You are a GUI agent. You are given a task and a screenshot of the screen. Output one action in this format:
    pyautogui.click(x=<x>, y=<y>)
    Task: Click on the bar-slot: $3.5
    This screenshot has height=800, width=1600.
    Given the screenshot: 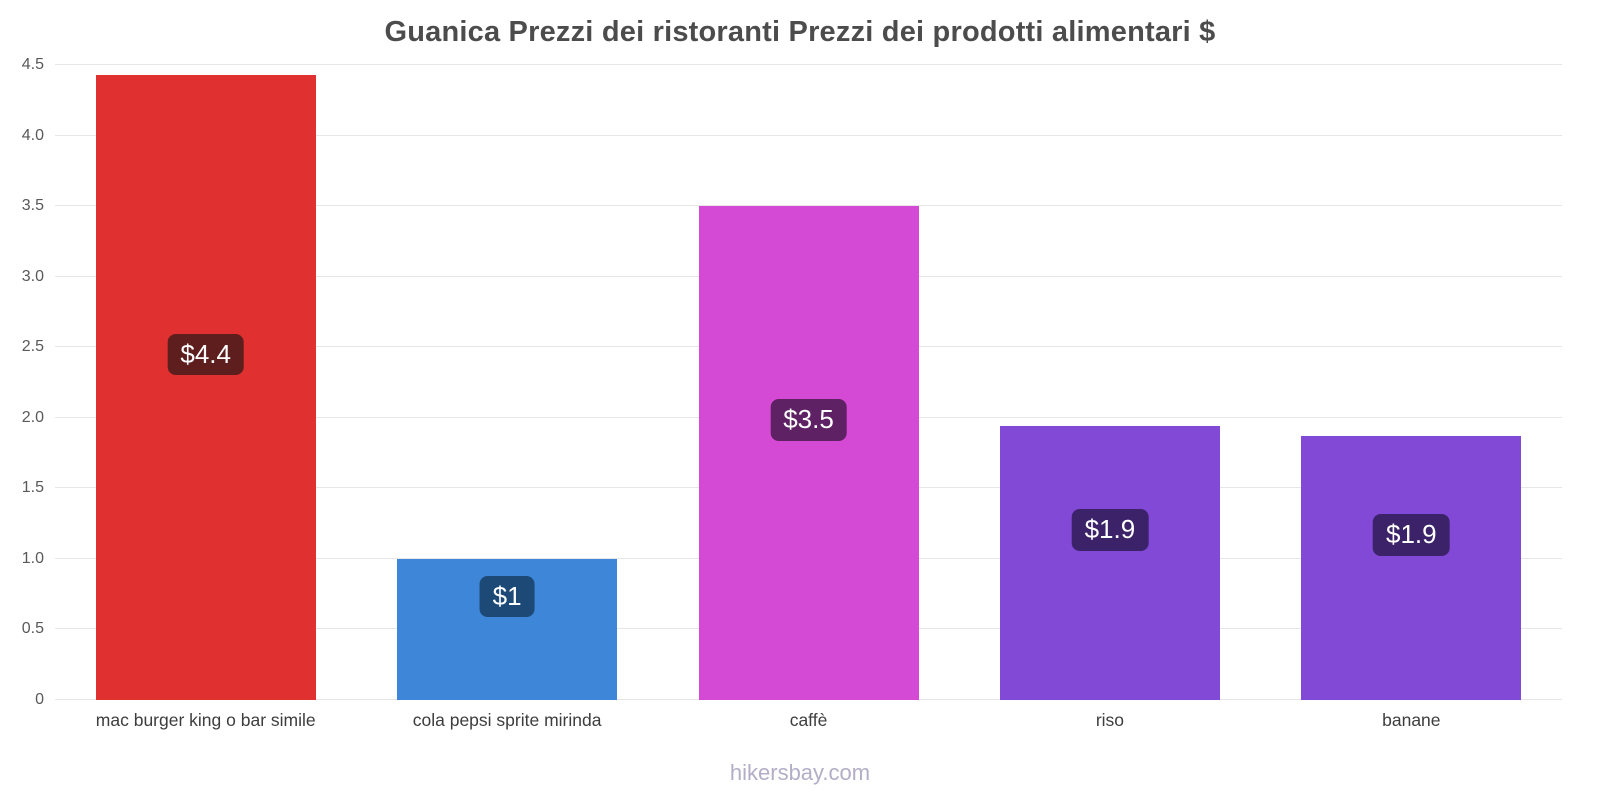 What is the action you would take?
    pyautogui.click(x=808, y=382)
    